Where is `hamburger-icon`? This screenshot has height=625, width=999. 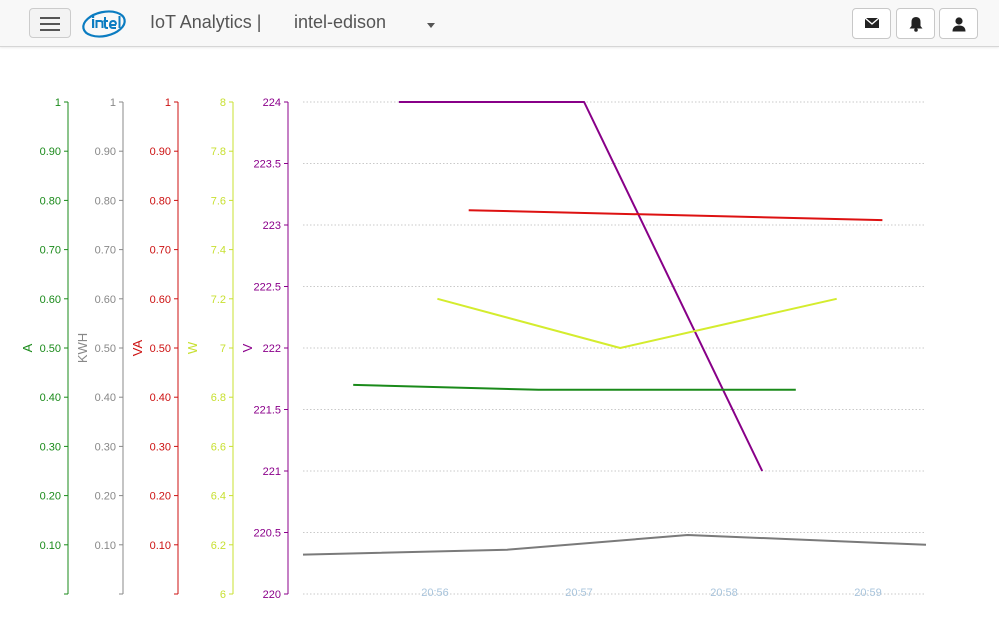 hamburger-icon is located at coordinates (50, 18).